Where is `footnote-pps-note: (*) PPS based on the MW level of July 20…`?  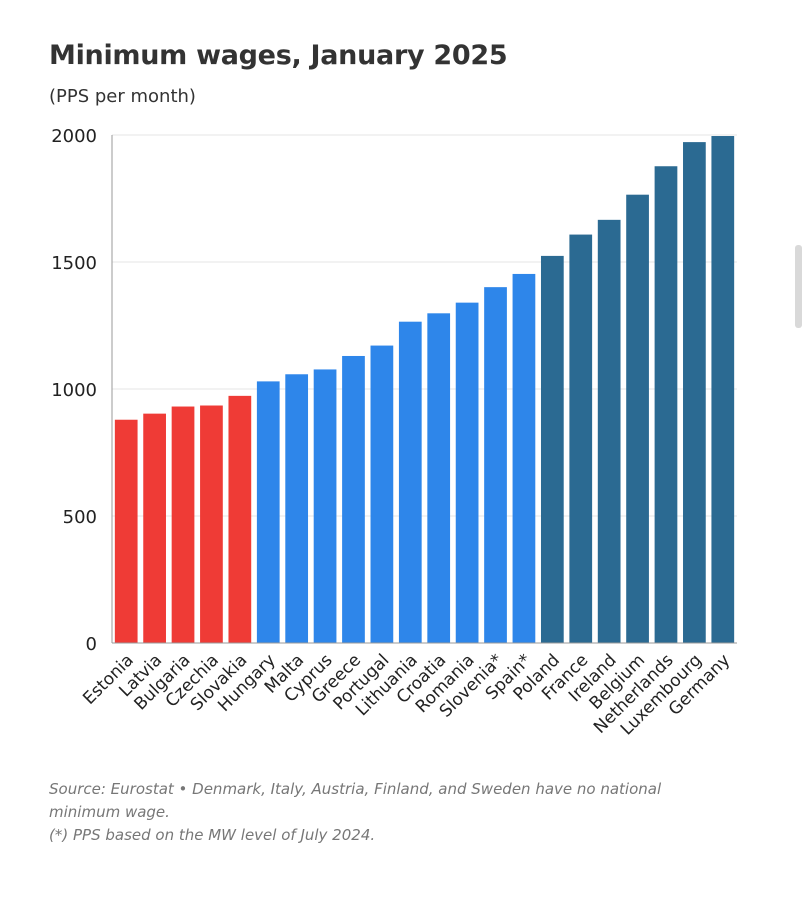 footnote-pps-note: (*) PPS based on the MW level of July 20… is located at coordinates (212, 835).